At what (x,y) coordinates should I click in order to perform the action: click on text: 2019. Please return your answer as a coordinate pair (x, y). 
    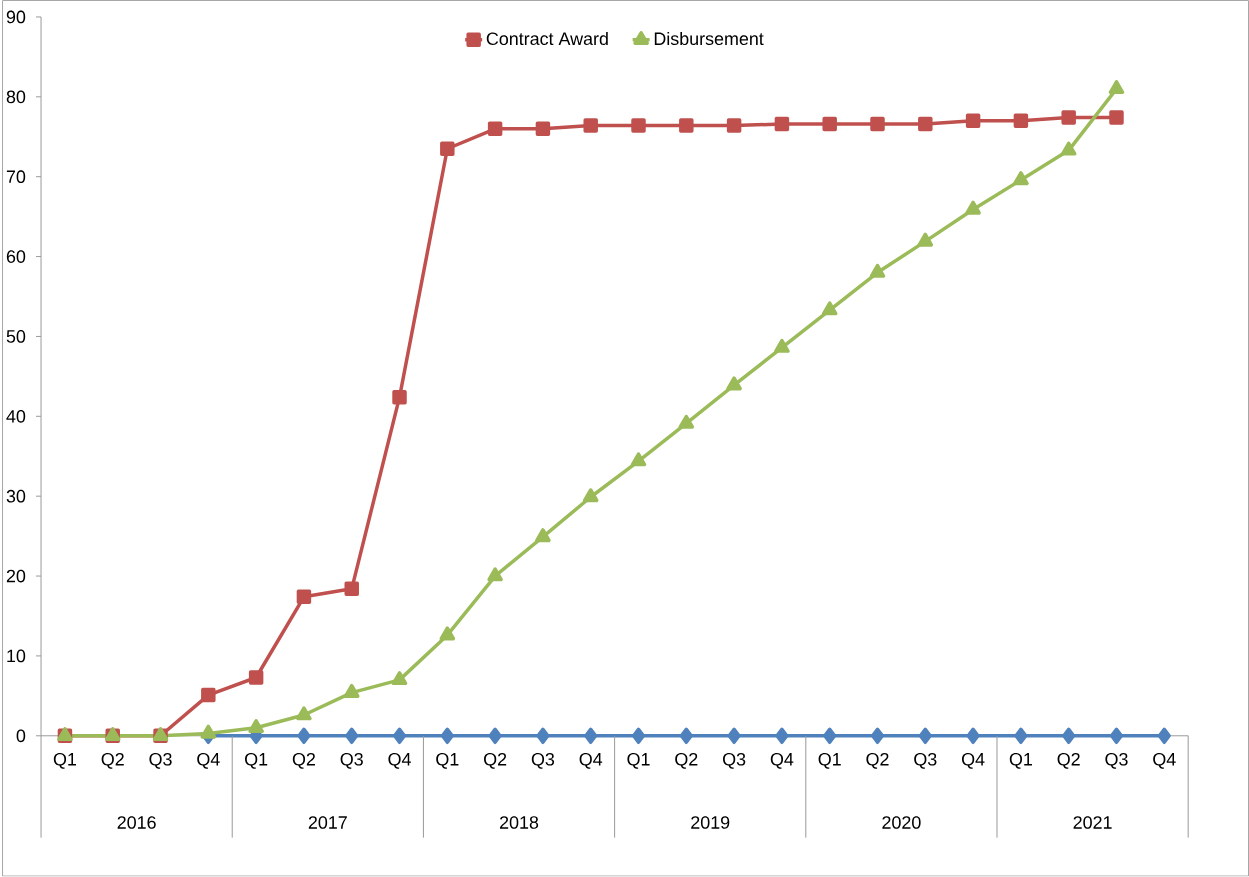
    Looking at the image, I should click on (710, 823).